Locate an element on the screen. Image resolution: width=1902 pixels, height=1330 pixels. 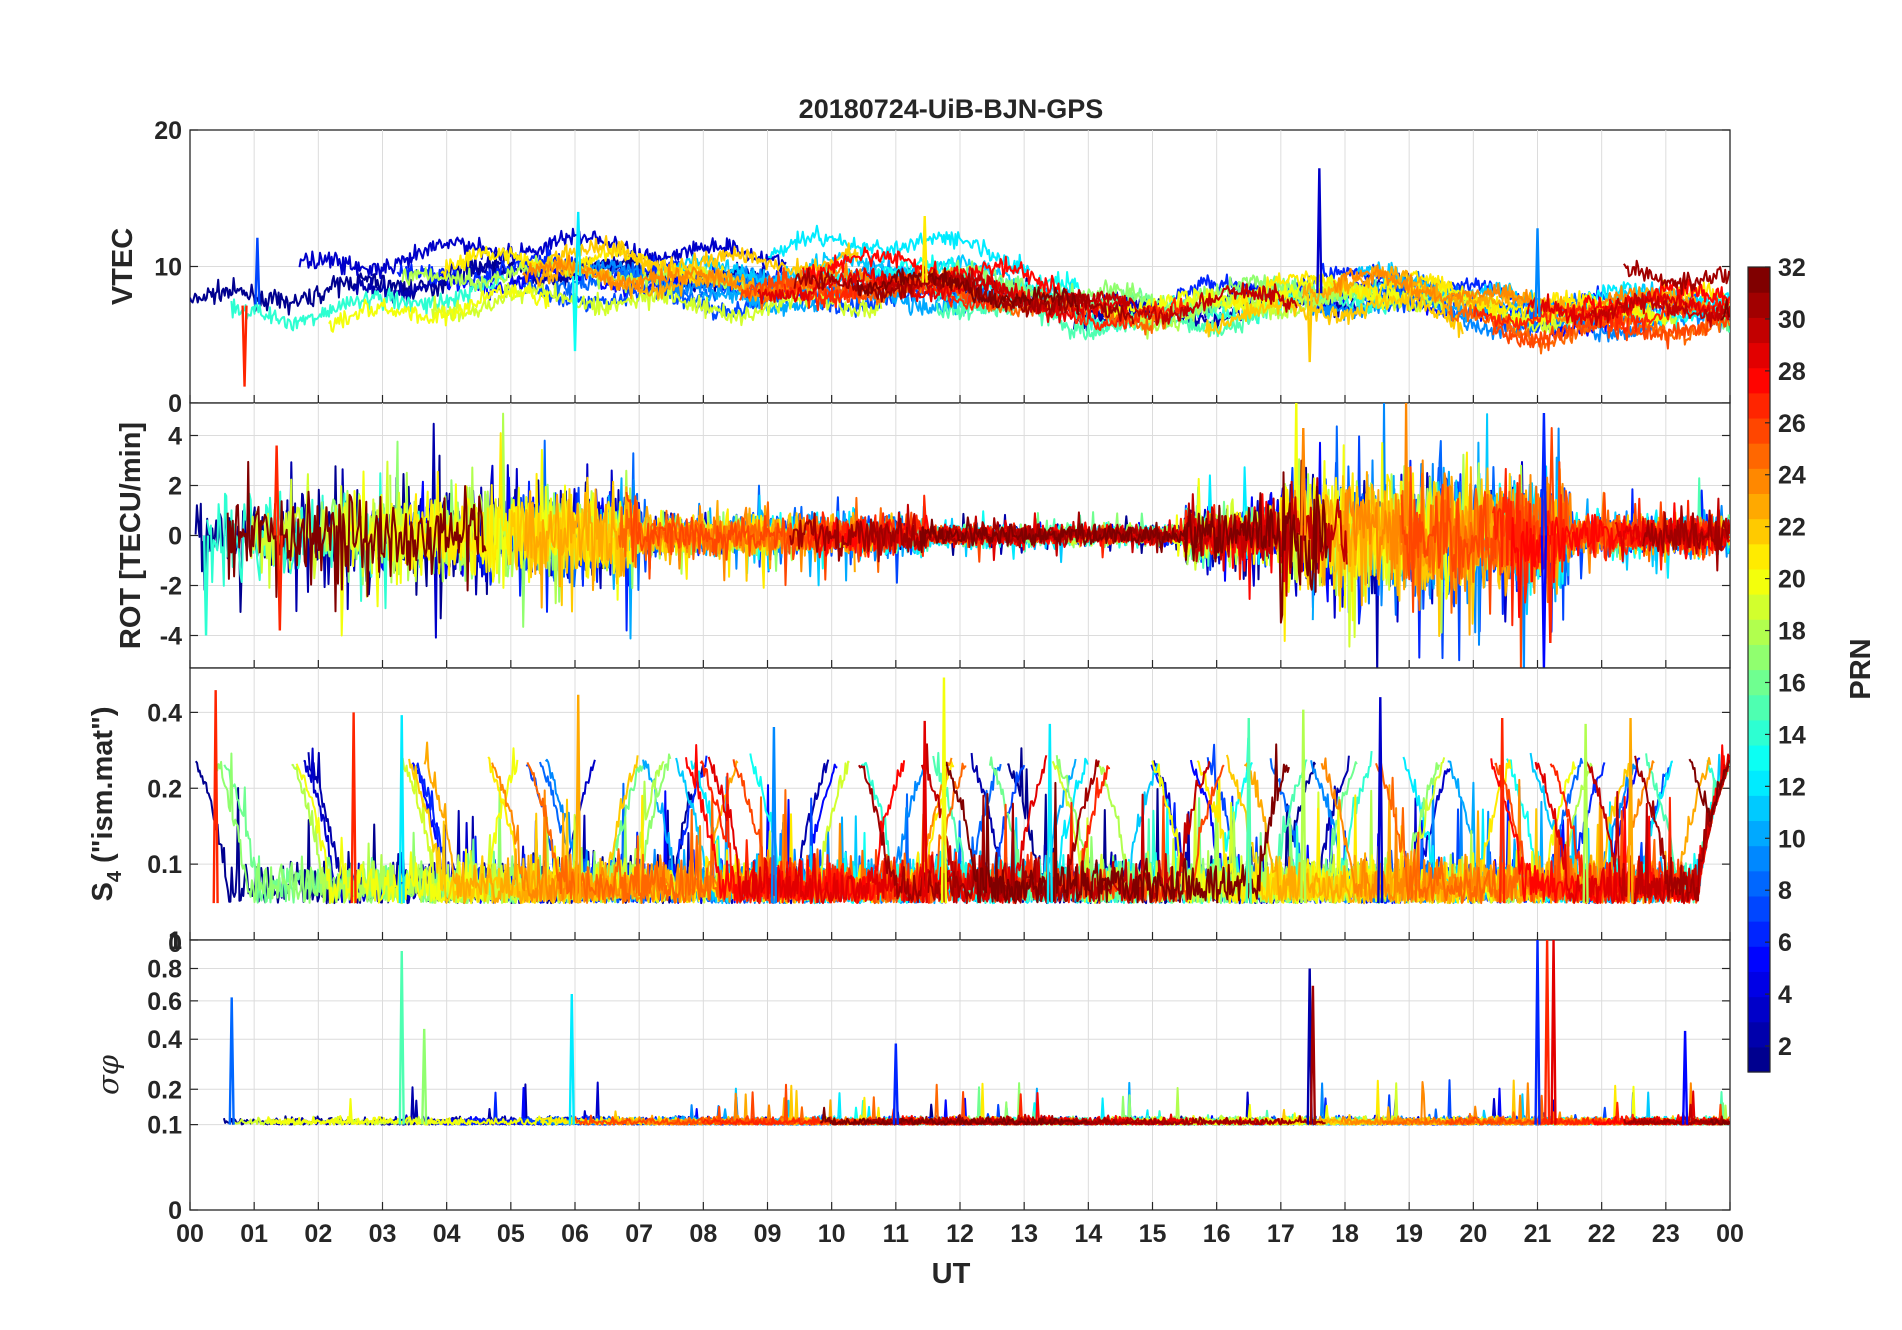
x-tick-label: 11 is located at coordinates (896, 1234).